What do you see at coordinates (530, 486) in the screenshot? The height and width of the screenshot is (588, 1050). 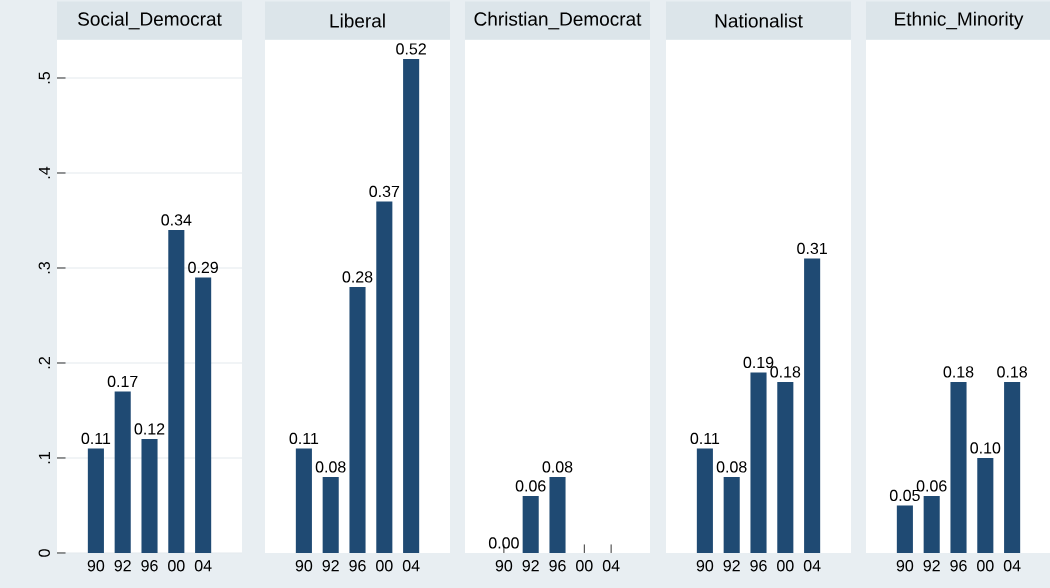 I see `data-label: 0.06` at bounding box center [530, 486].